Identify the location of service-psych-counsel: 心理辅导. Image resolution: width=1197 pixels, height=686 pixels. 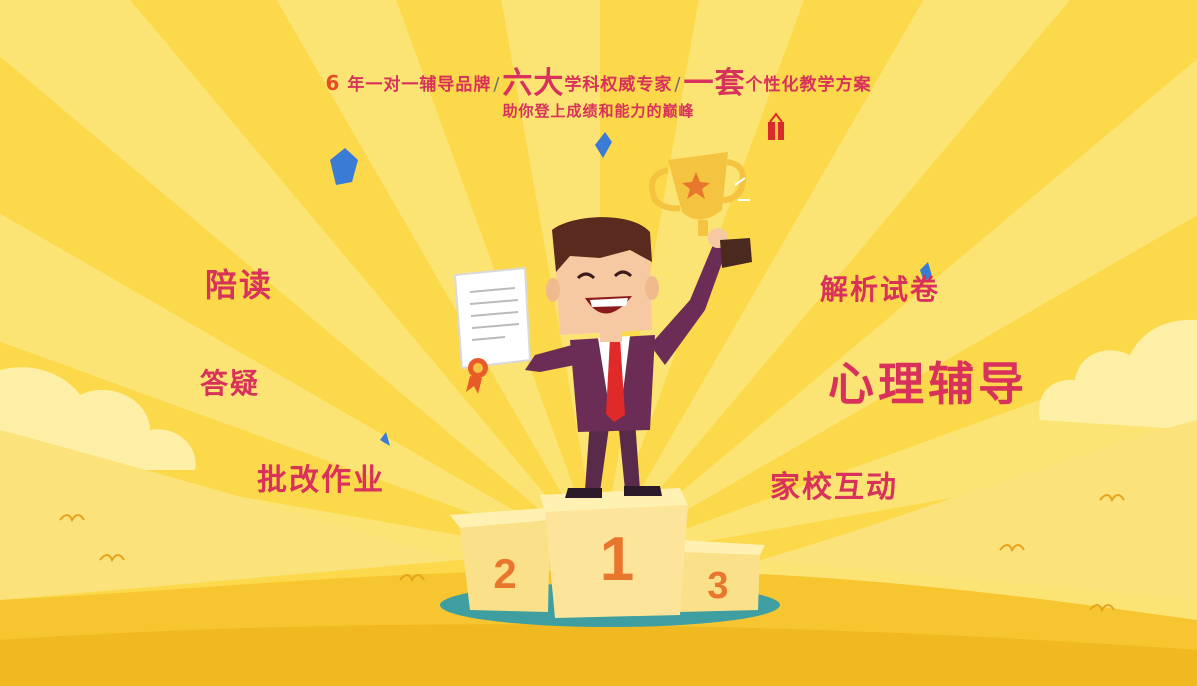
(928, 384).